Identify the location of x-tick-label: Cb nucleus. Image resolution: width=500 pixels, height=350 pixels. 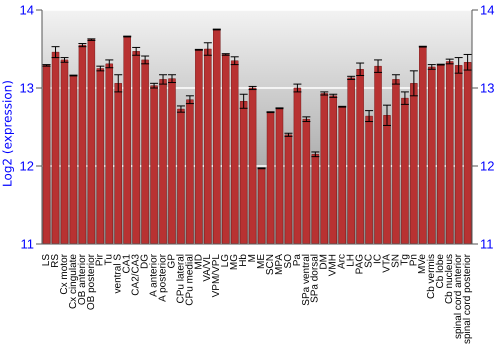
(450, 279).